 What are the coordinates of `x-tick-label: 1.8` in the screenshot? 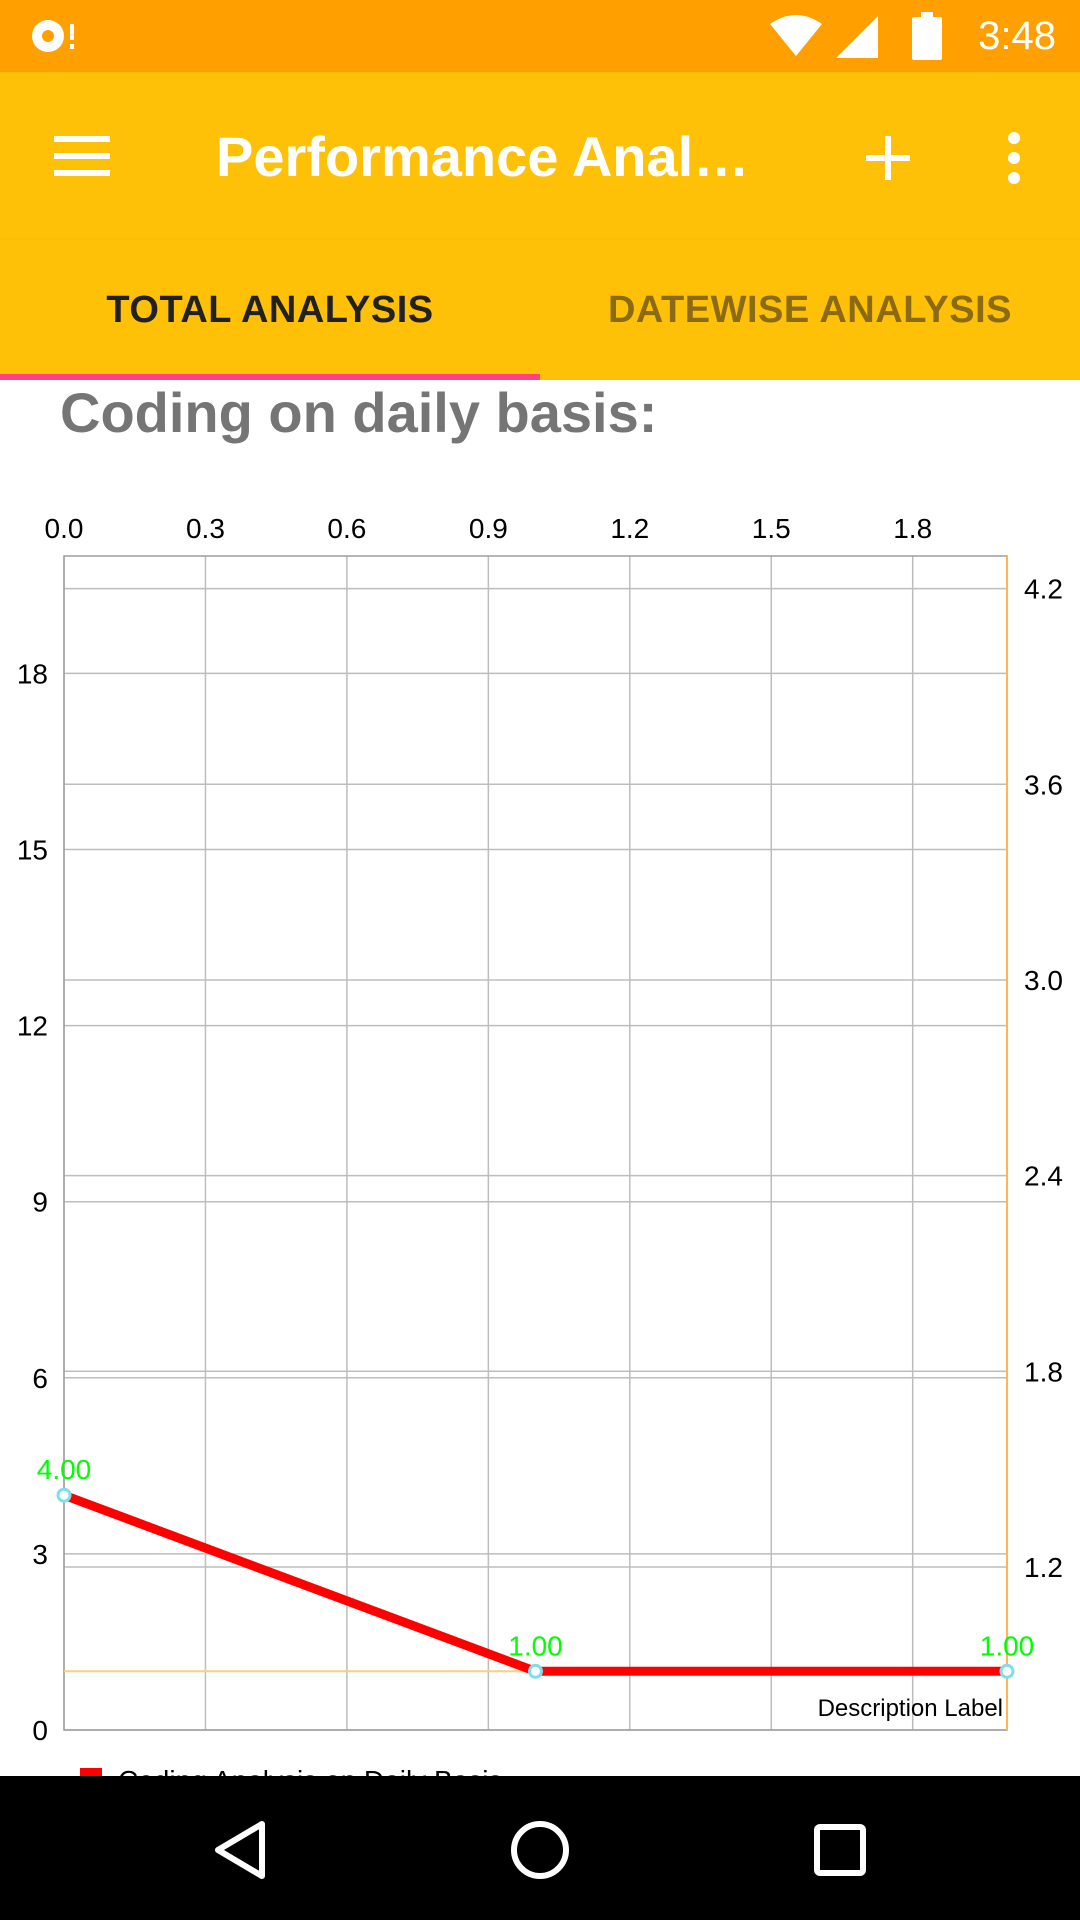 It's located at (912, 528).